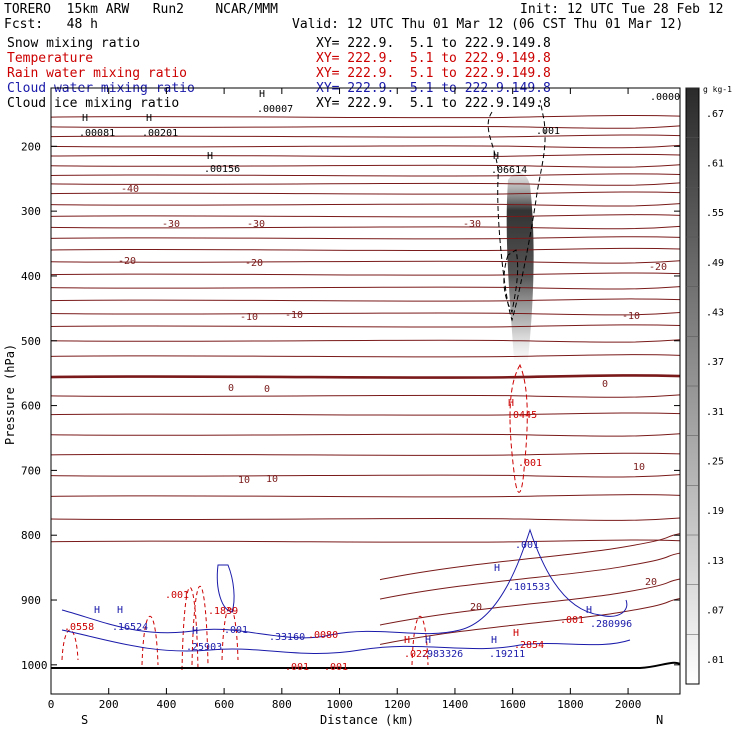 The width and height of the screenshot is (740, 740). Describe the element at coordinates (522, 415) in the screenshot. I see `value-annotation: .0445` at that location.